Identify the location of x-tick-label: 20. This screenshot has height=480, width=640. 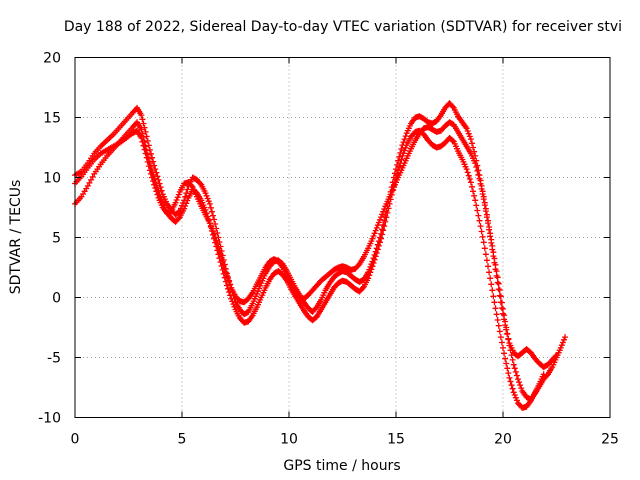
(503, 440).